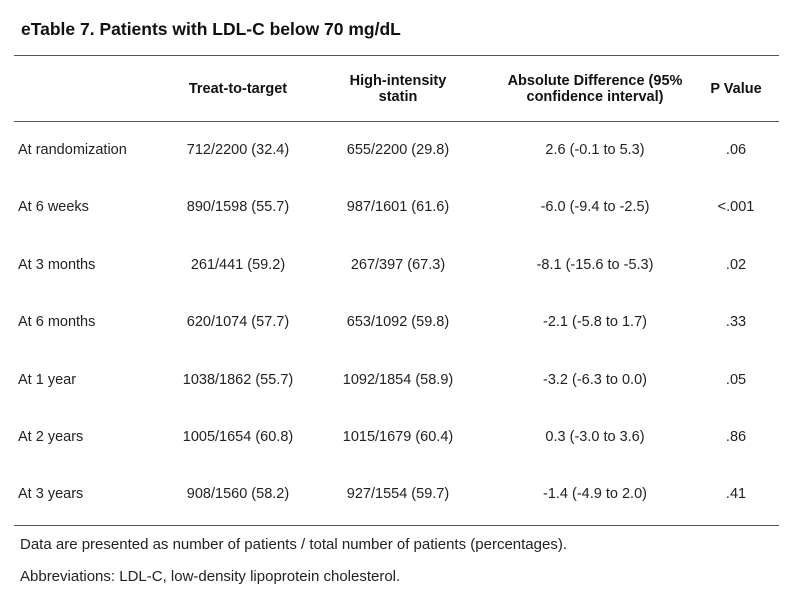  What do you see at coordinates (57, 264) in the screenshot?
I see `row-label: At 3 months` at bounding box center [57, 264].